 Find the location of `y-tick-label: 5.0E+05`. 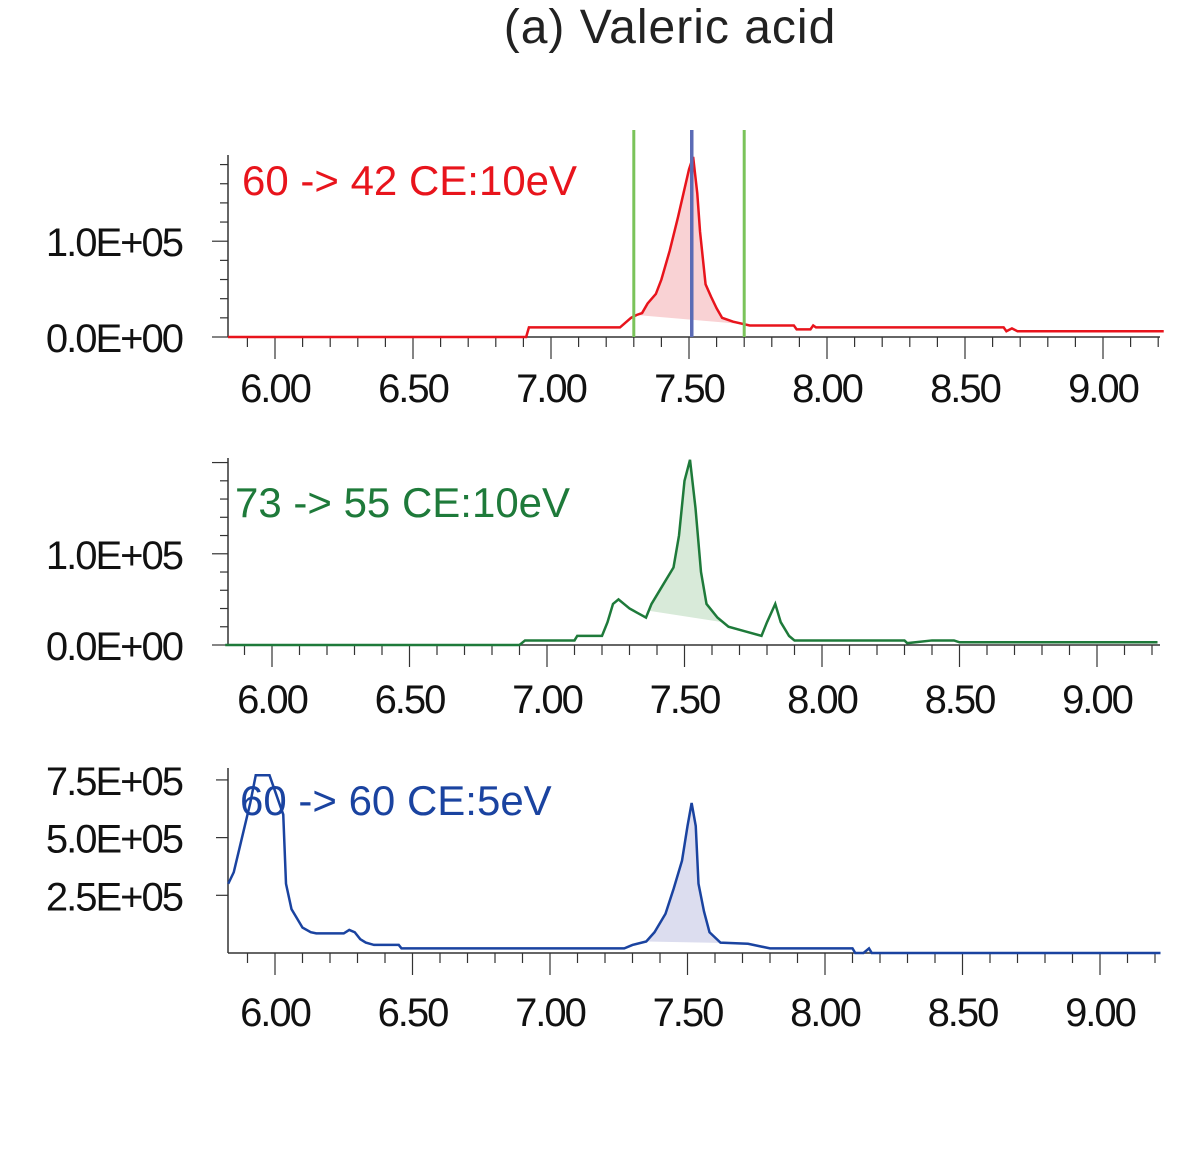

y-tick-label: 5.0E+05 is located at coordinates (114, 840).